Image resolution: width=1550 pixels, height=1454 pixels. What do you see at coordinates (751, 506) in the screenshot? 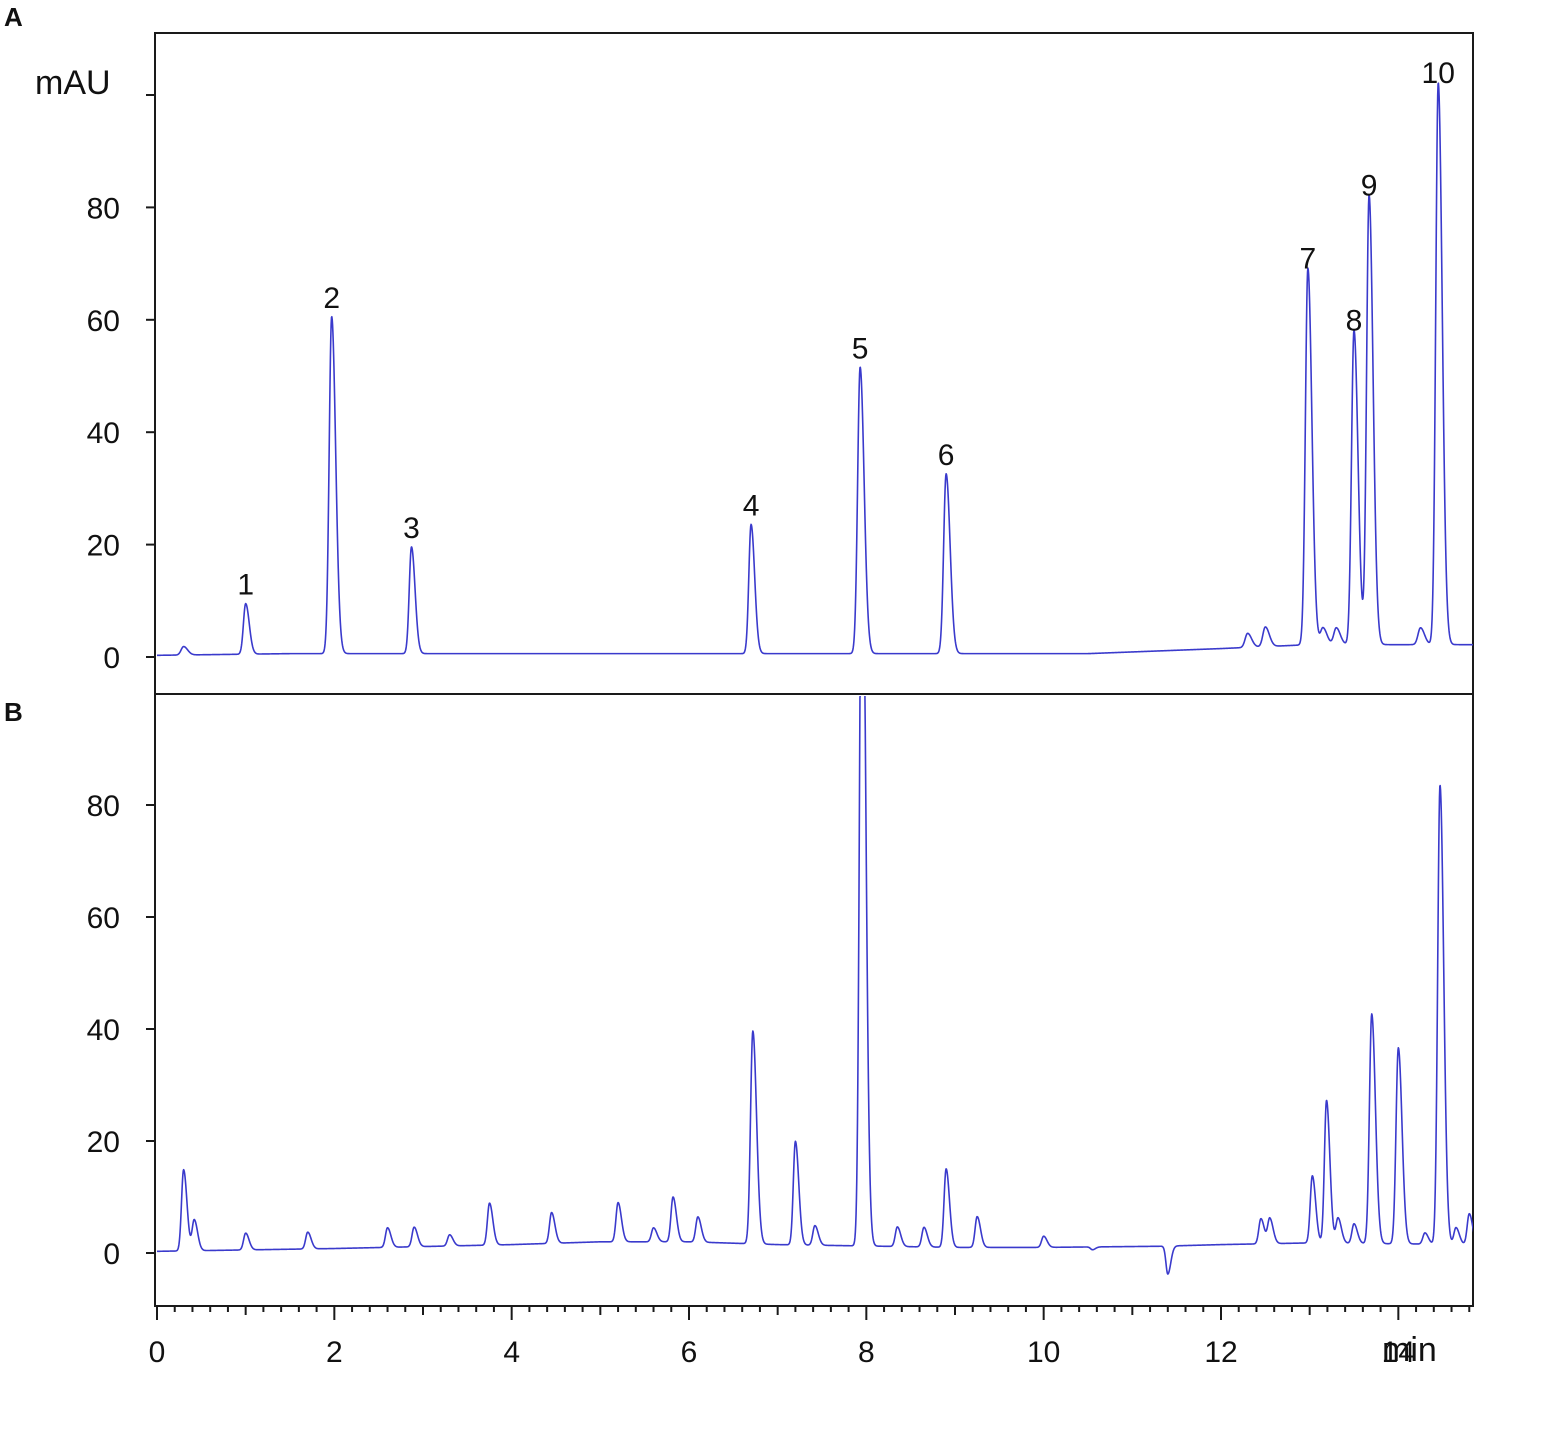
I see `peak-label: 4` at bounding box center [751, 506].